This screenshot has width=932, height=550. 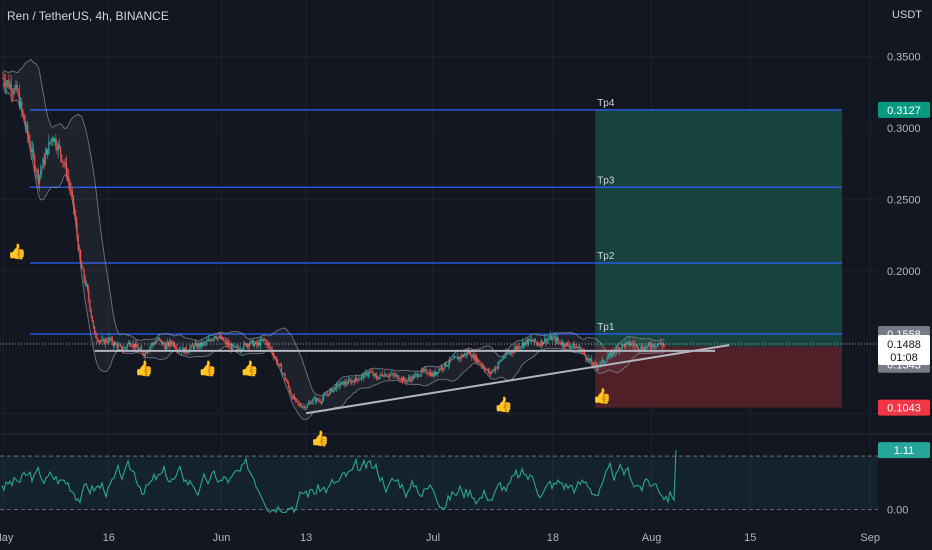 What do you see at coordinates (897, 511) in the screenshot?
I see `rsi-tick-label: 0.00` at bounding box center [897, 511].